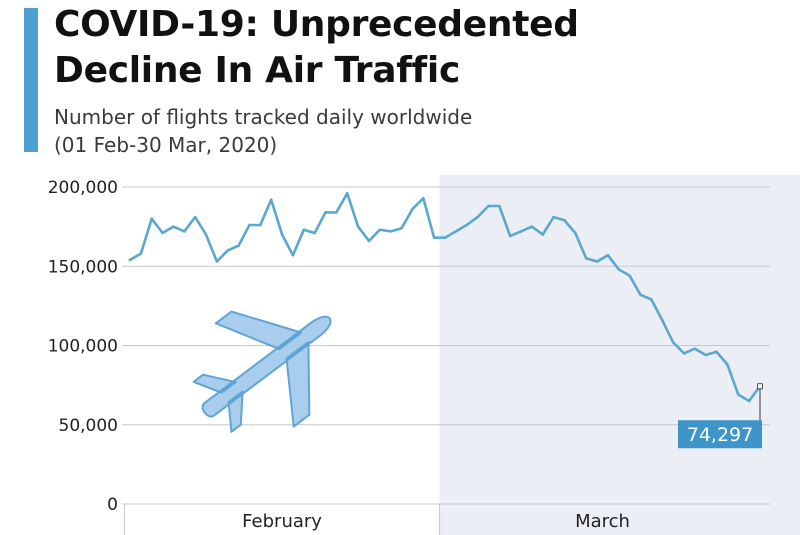  I want to click on x-month-label: March, so click(602, 521).